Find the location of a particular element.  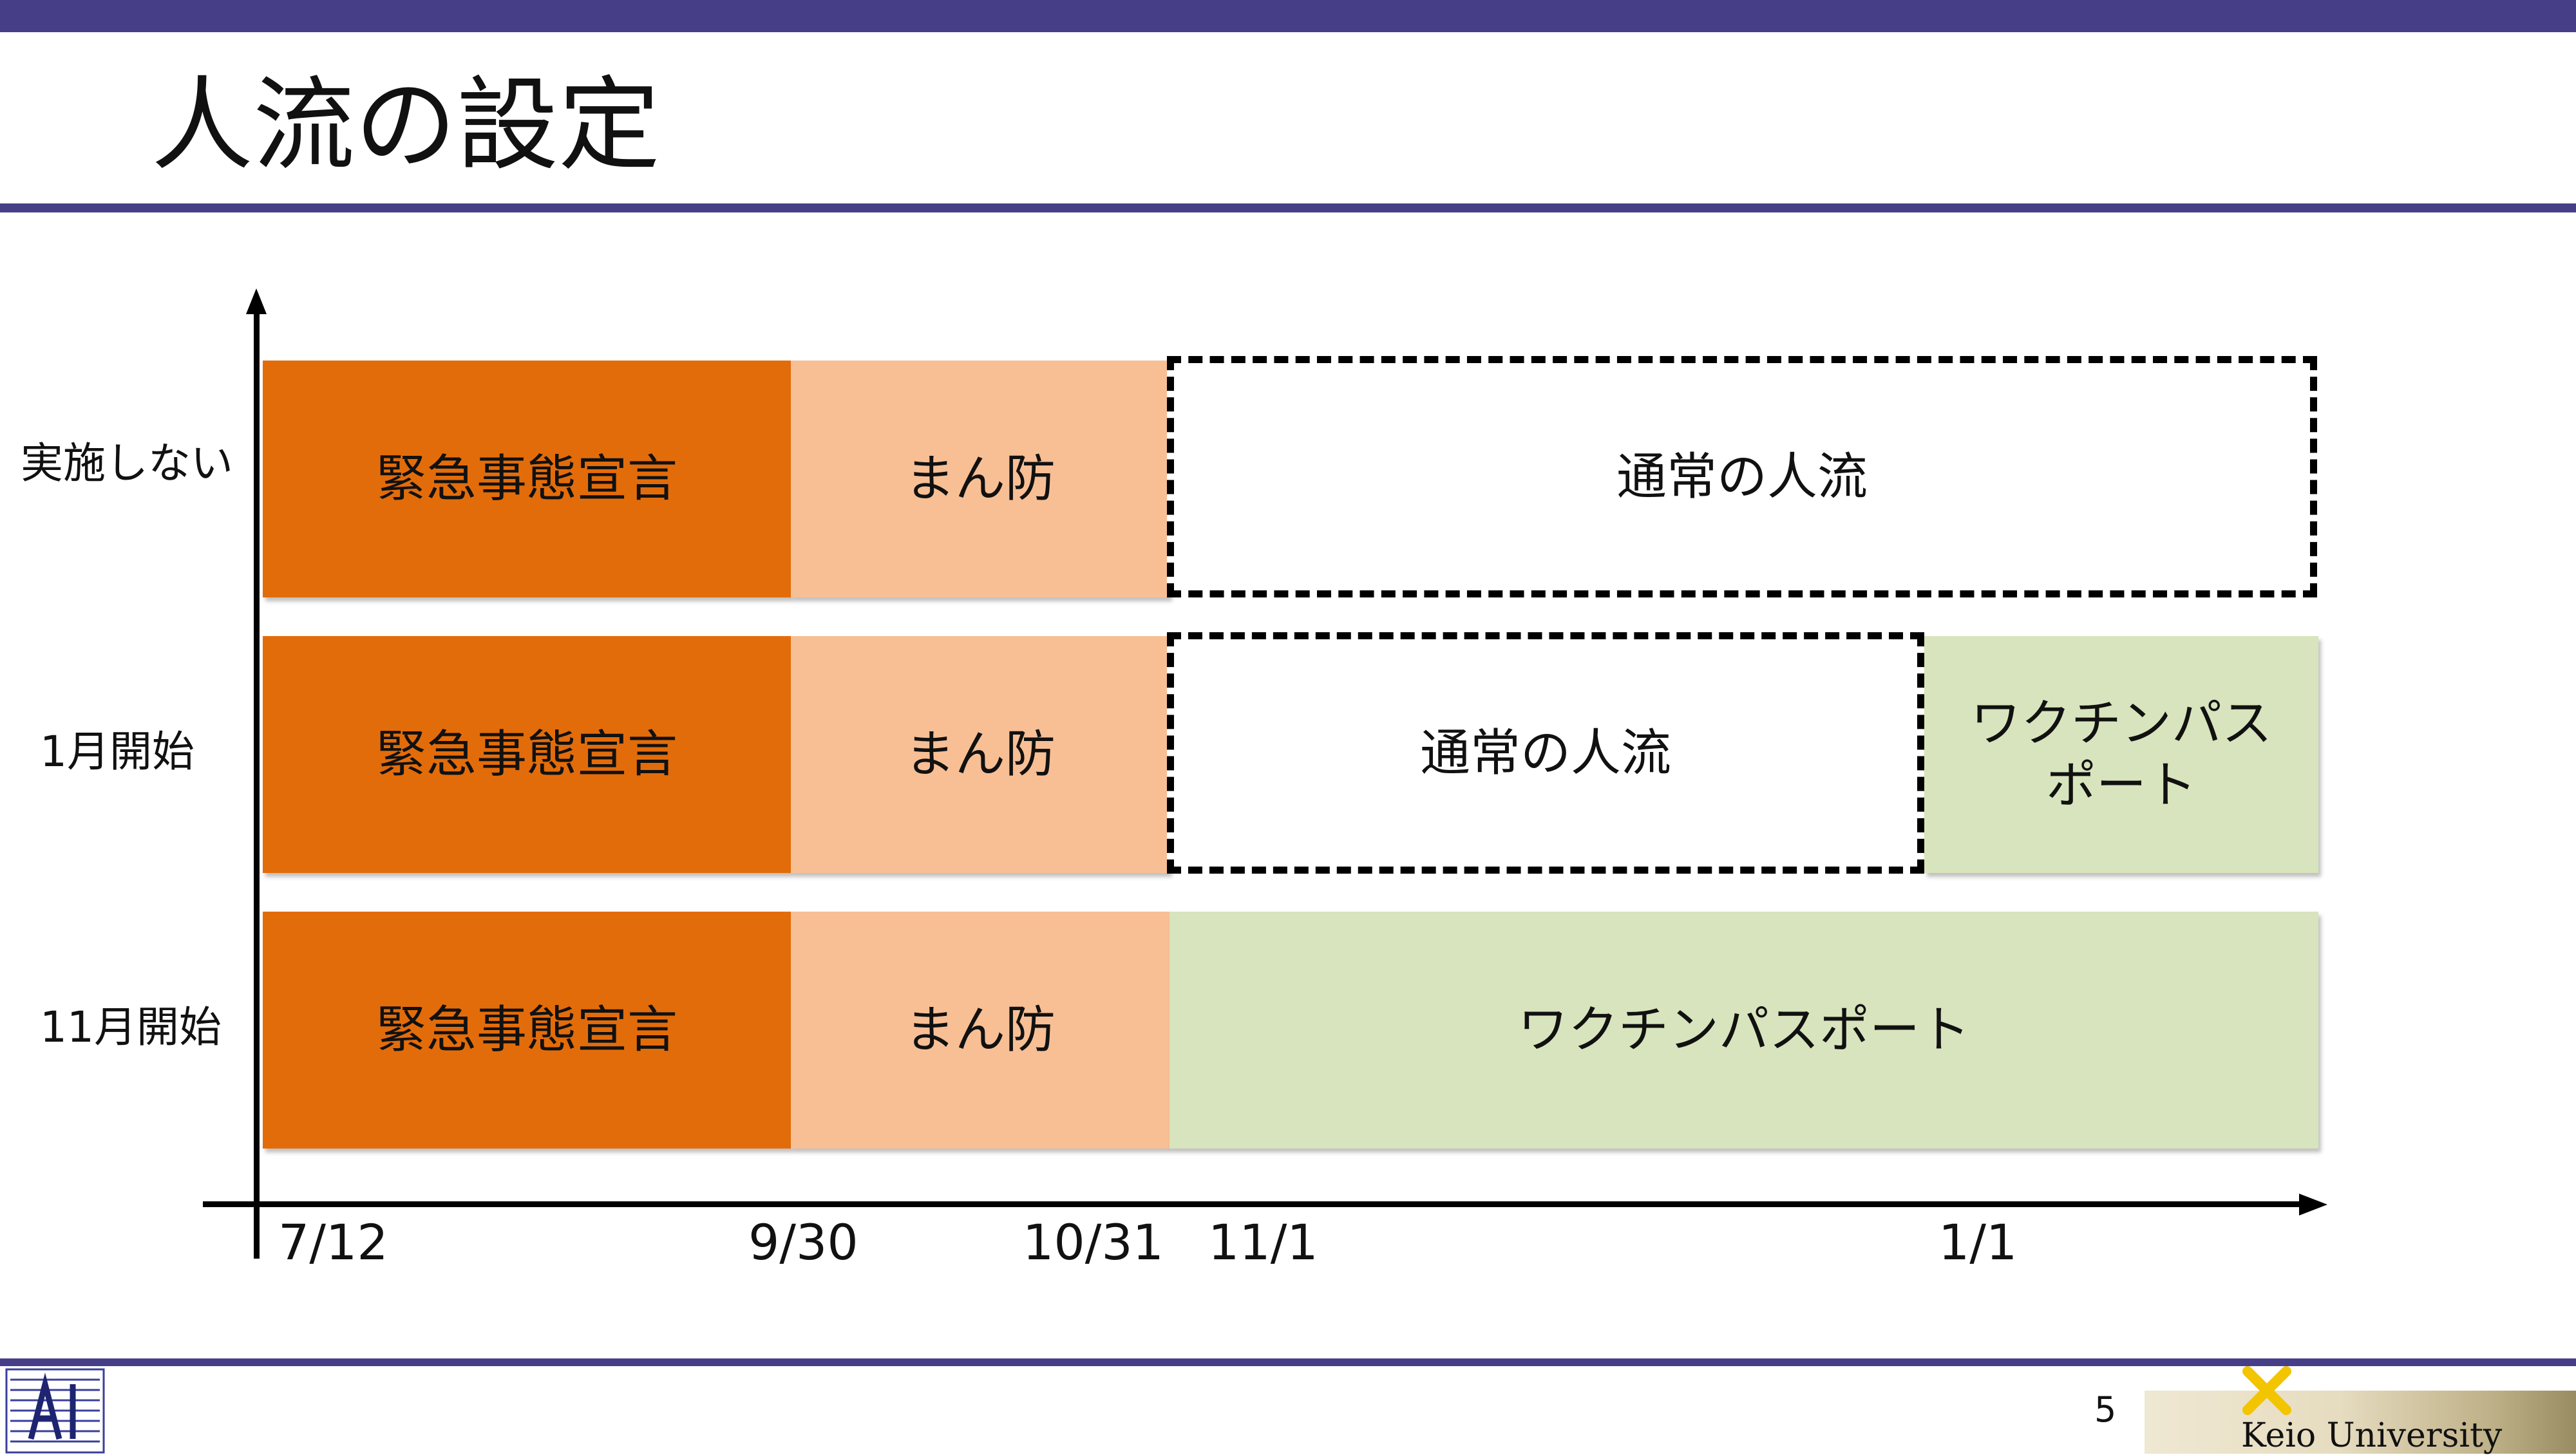

tick-label: 1/1 is located at coordinates (1978, 1242).